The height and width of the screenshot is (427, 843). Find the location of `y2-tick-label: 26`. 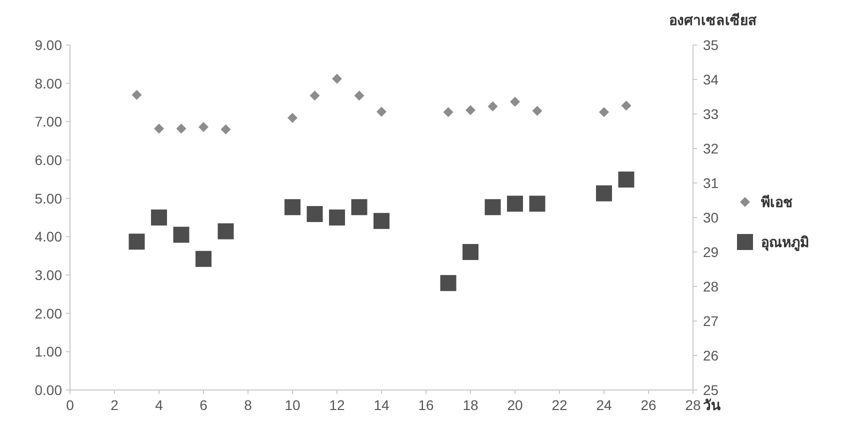

y2-tick-label: 26 is located at coordinates (711, 356).